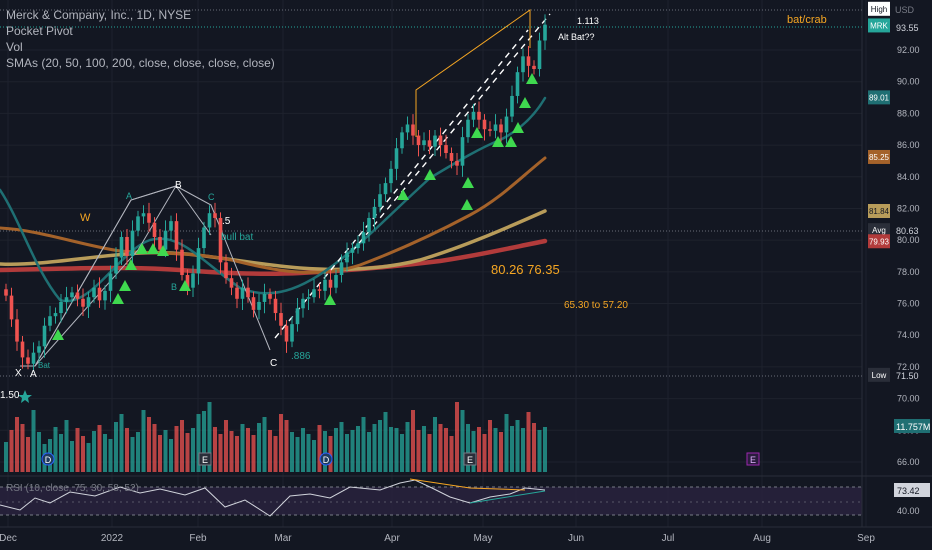 The height and width of the screenshot is (550, 932). What do you see at coordinates (912, 260) in the screenshot?
I see `side-value-tags: 93.55 80.63 71.50 11.757M 73.42` at bounding box center [912, 260].